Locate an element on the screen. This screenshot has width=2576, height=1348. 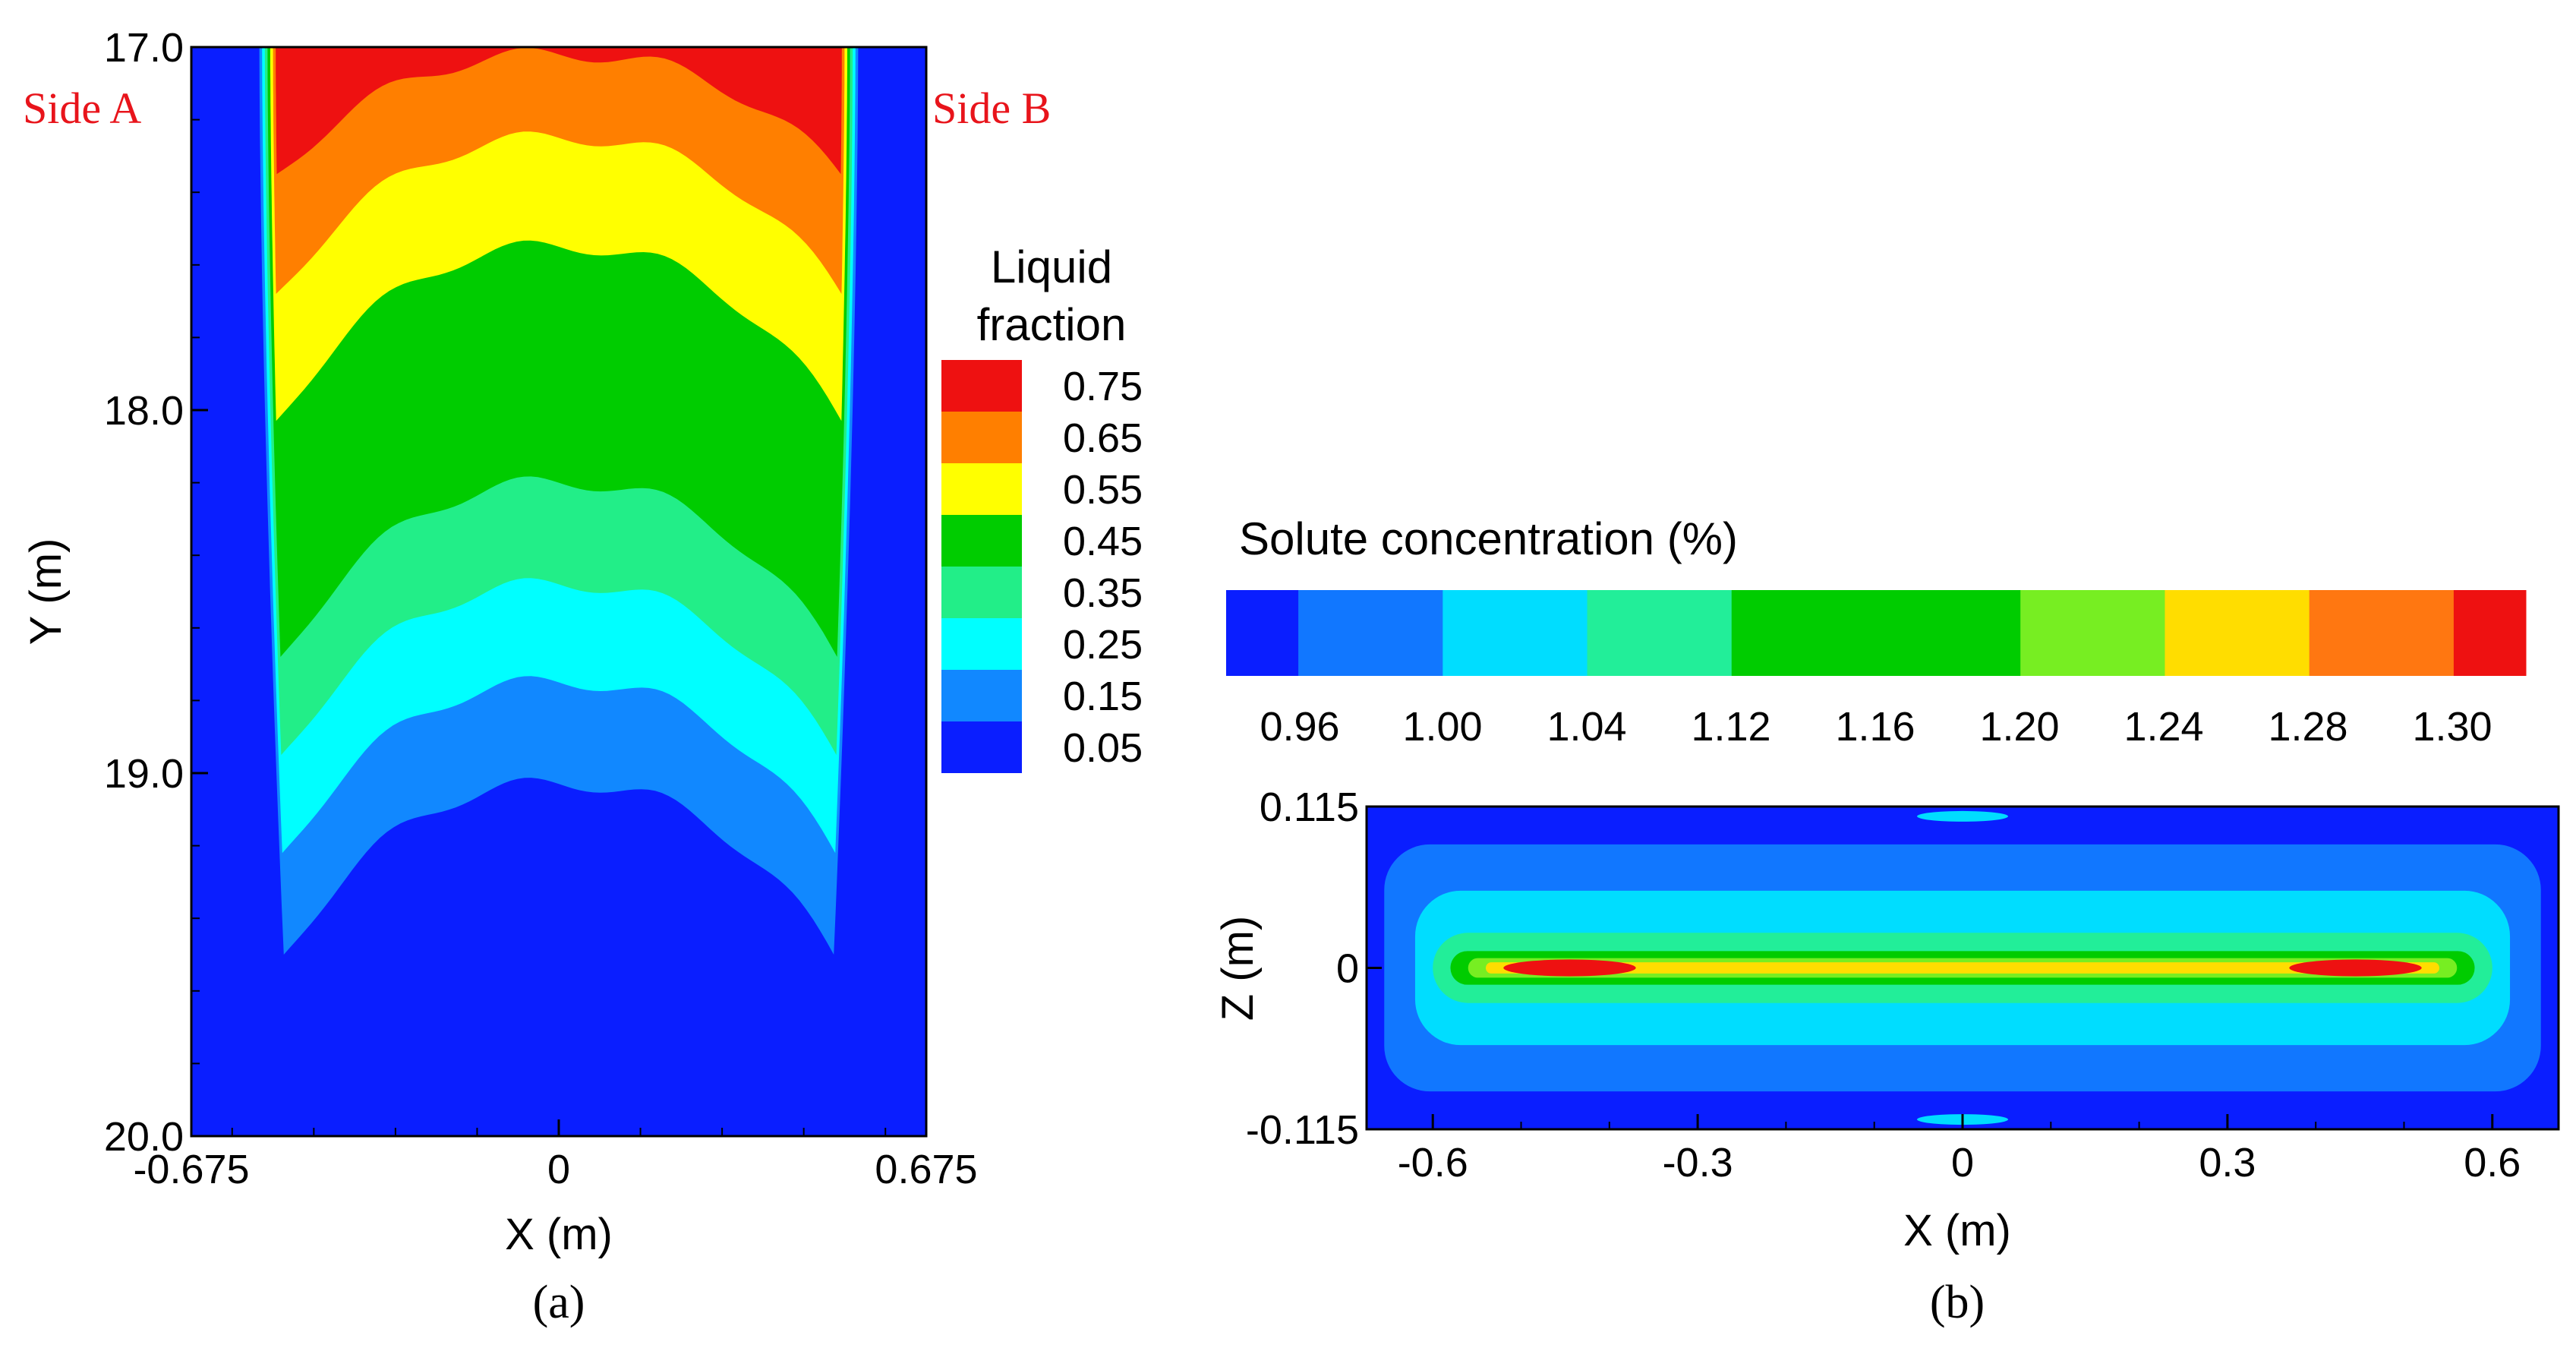
panel-b-label: (b) is located at coordinates (1957, 1302).